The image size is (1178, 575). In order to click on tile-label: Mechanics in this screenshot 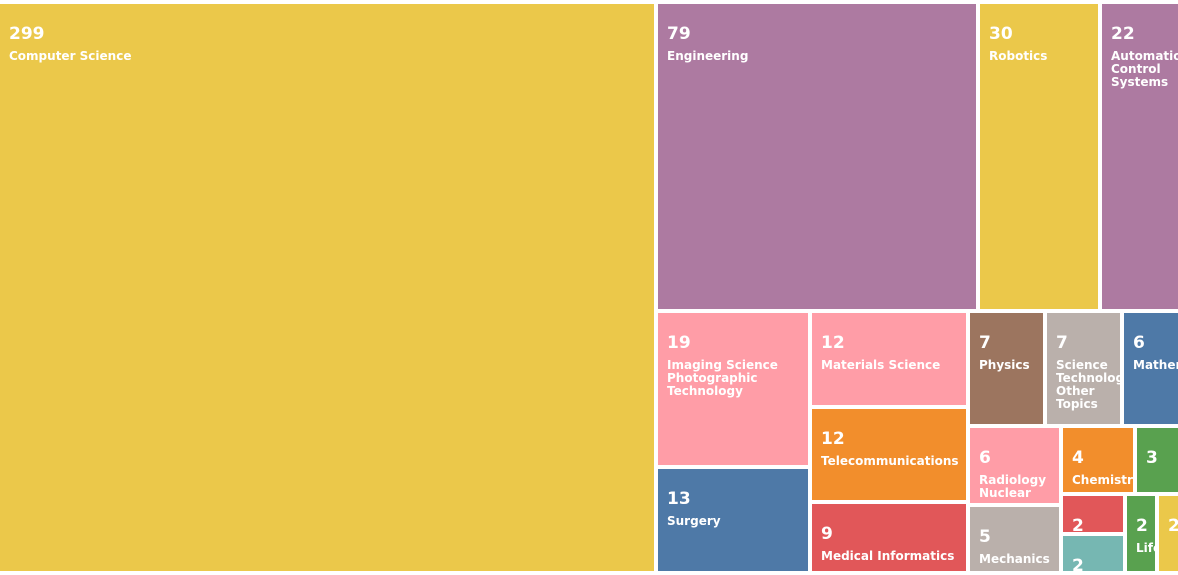, I will do `click(1014, 559)`.